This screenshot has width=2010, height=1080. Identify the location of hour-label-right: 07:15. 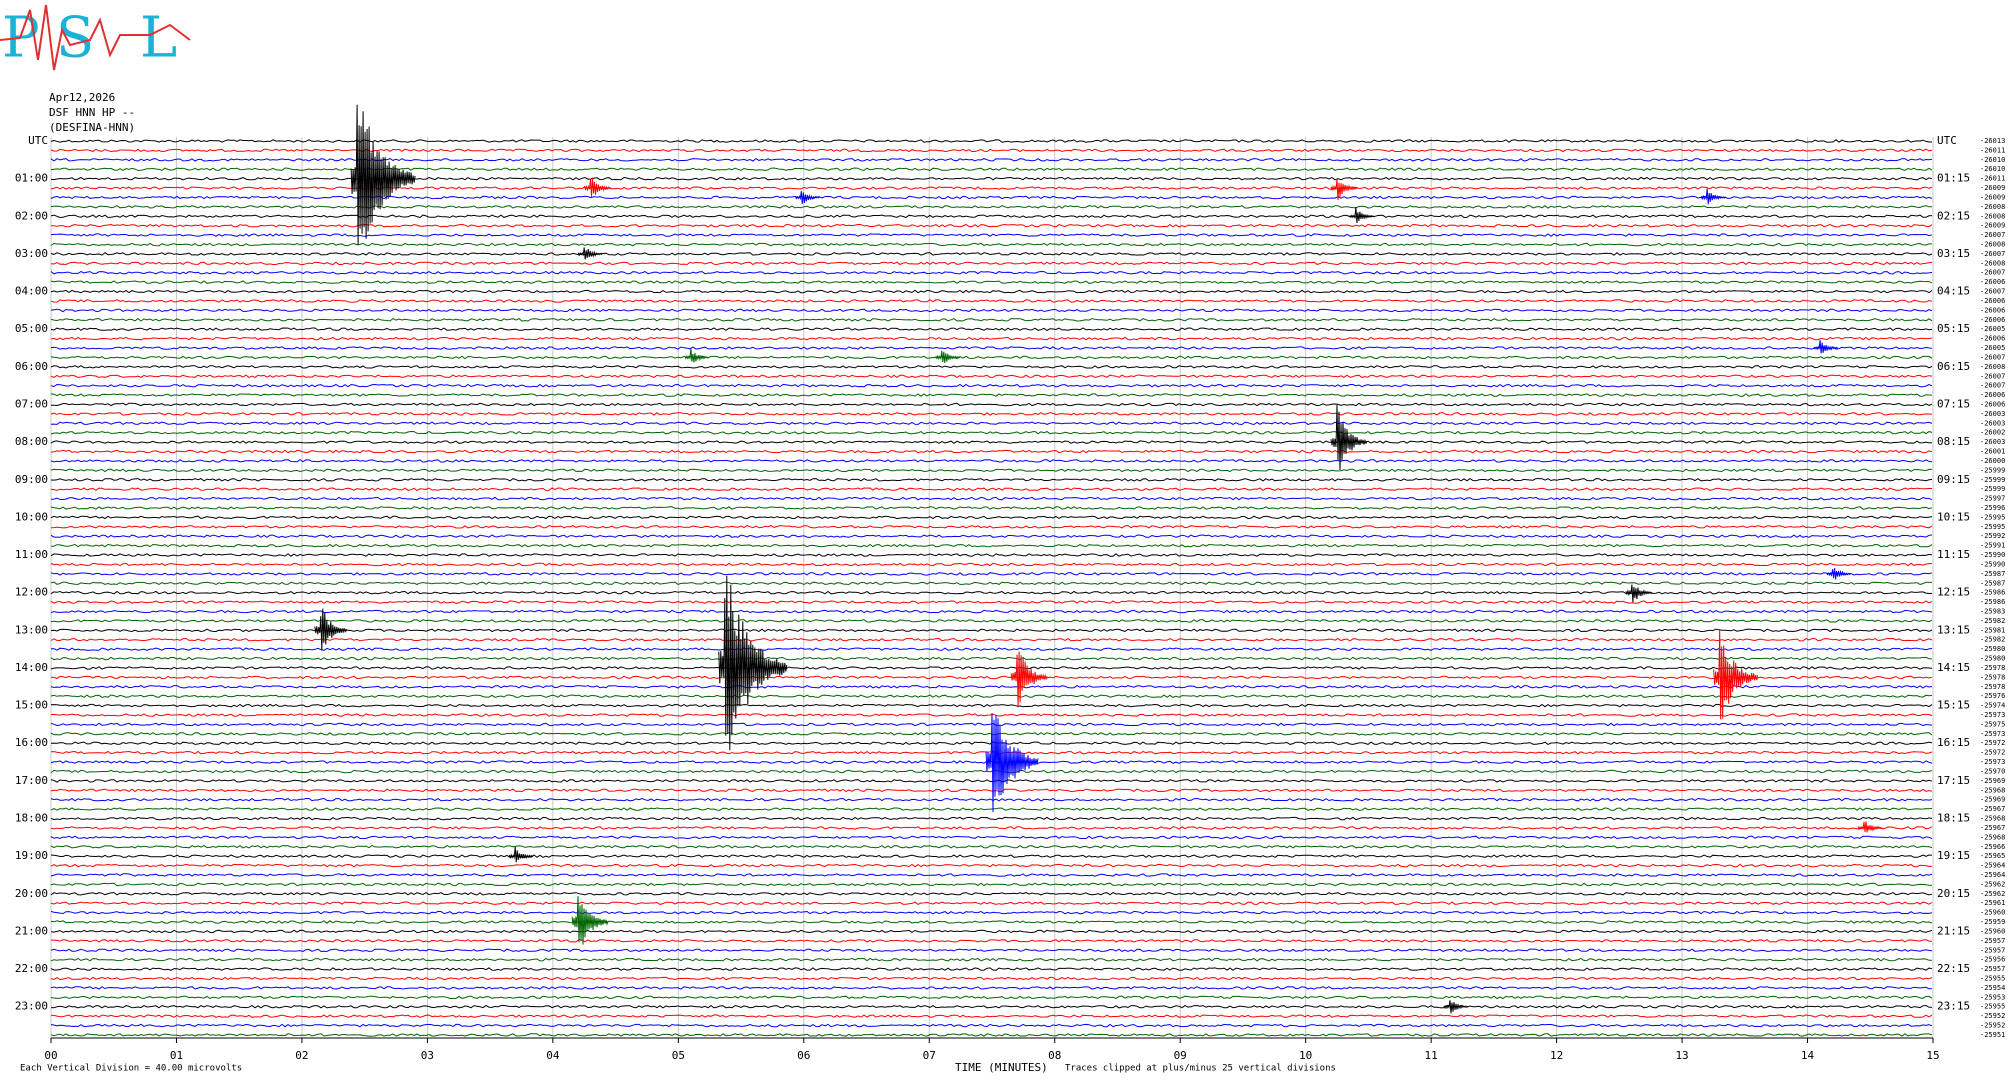
(1953, 403).